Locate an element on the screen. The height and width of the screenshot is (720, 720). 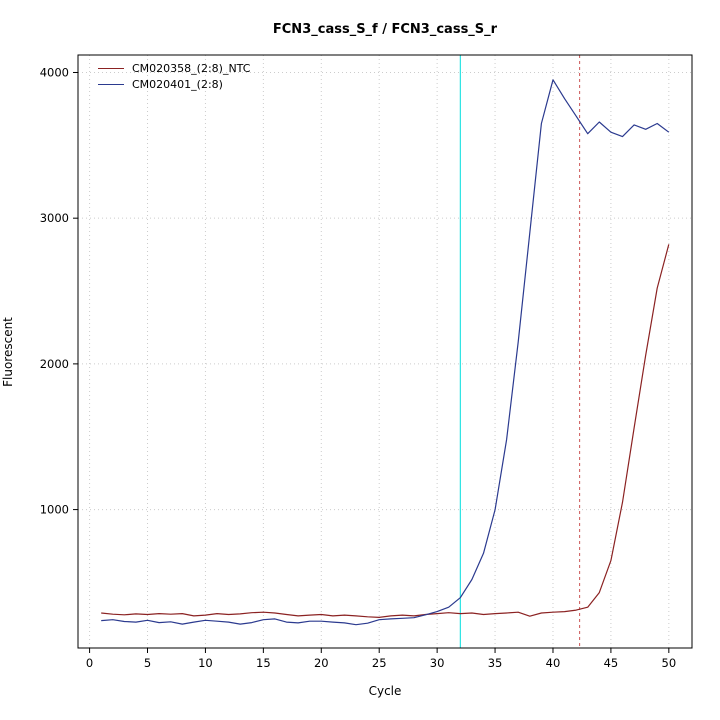
x-tick-label: 50 is located at coordinates (669, 663).